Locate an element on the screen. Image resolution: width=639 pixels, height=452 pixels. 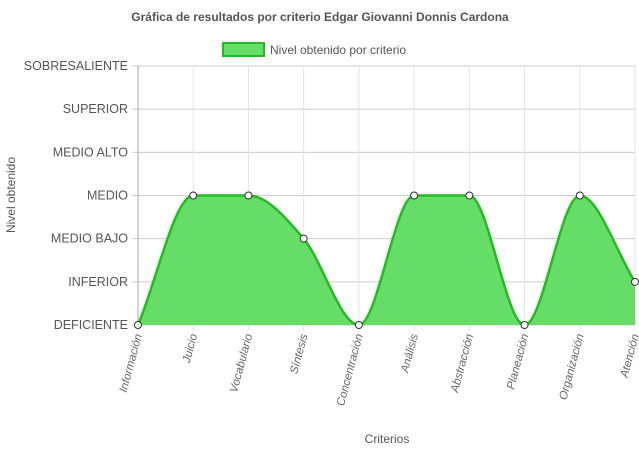
legend-swatch is located at coordinates (243, 49).